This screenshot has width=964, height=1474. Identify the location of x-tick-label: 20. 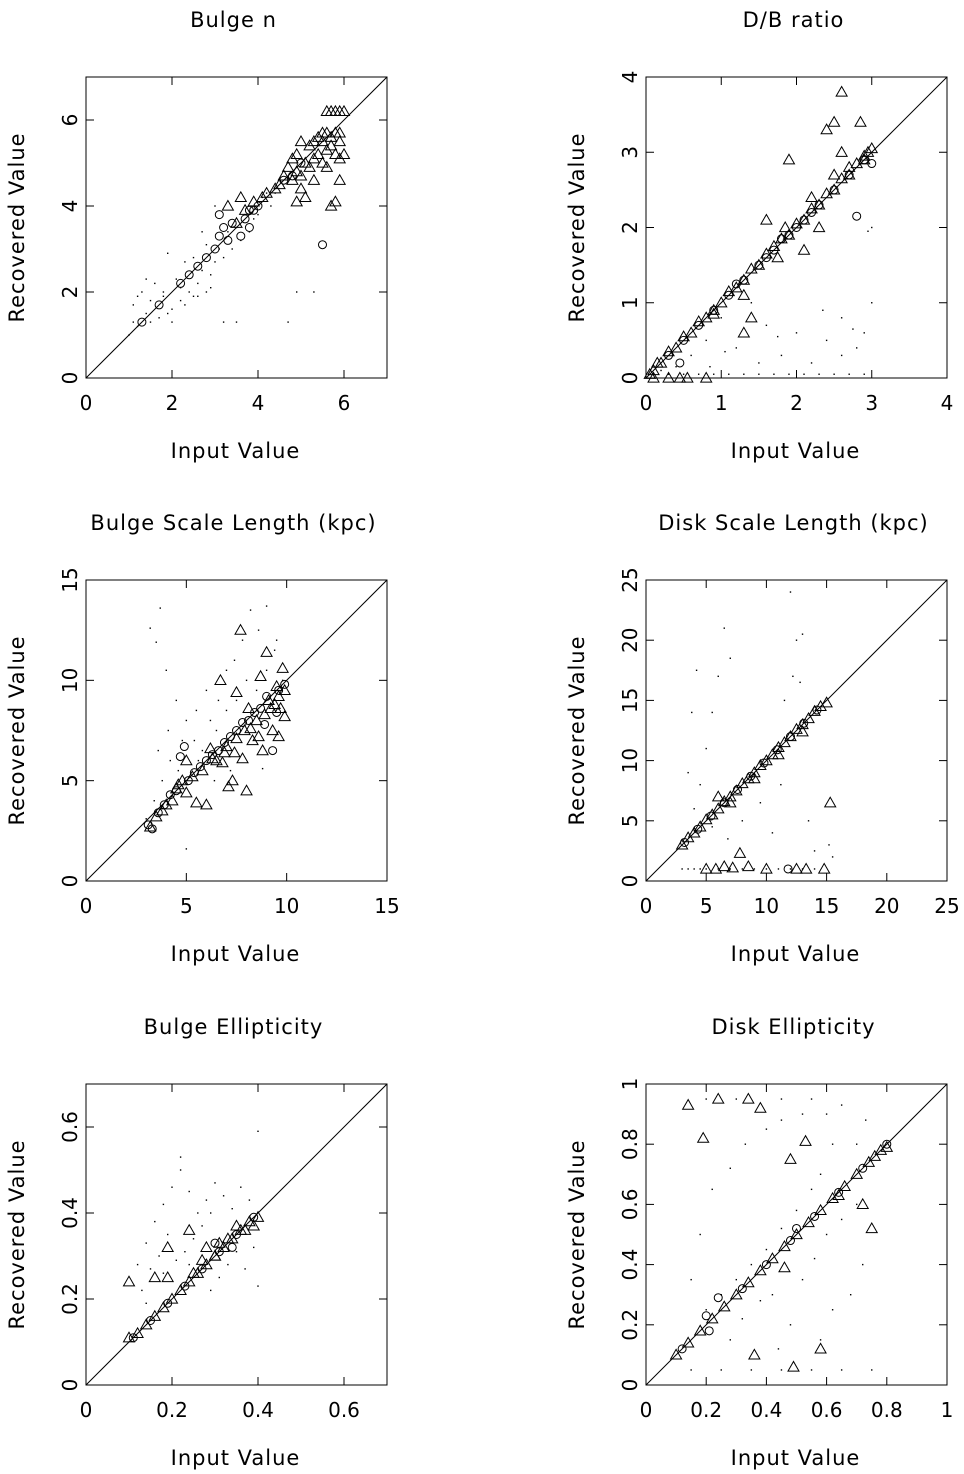
(886, 906).